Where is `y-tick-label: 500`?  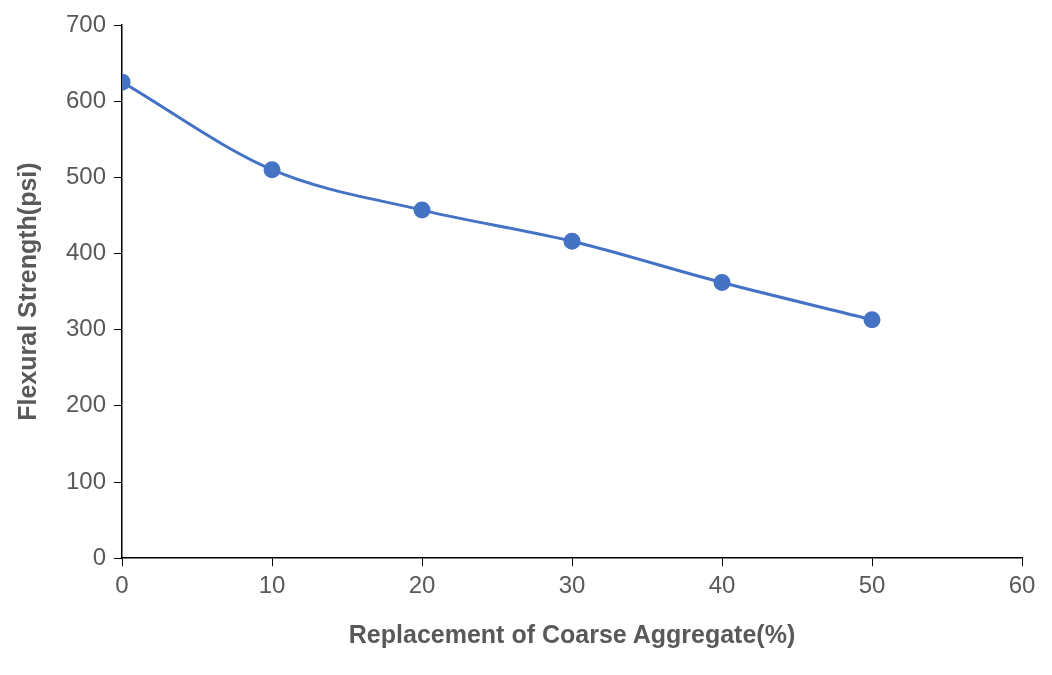
y-tick-label: 500 is located at coordinates (86, 175).